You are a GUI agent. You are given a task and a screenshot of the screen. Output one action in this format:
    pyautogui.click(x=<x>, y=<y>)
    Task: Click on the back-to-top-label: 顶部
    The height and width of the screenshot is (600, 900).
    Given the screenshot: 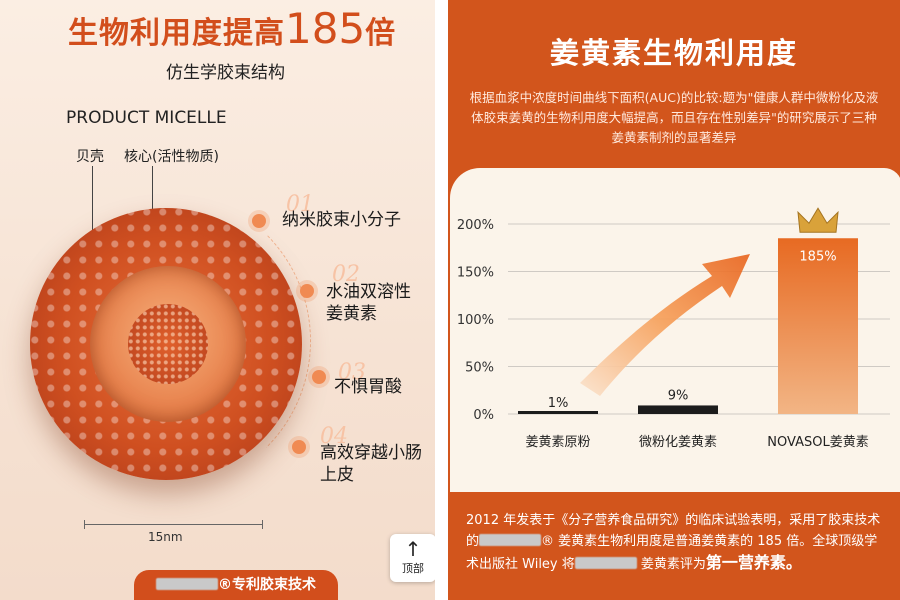 What is the action you would take?
    pyautogui.click(x=413, y=568)
    